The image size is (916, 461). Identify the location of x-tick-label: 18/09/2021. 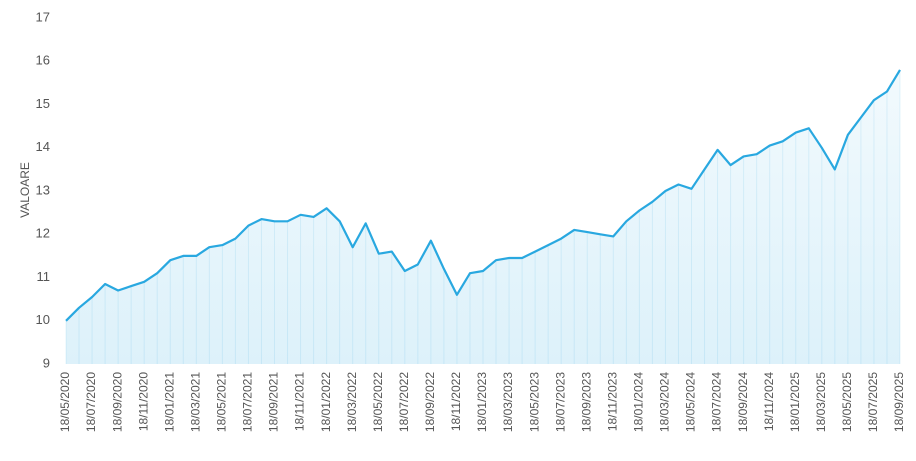
(274, 402).